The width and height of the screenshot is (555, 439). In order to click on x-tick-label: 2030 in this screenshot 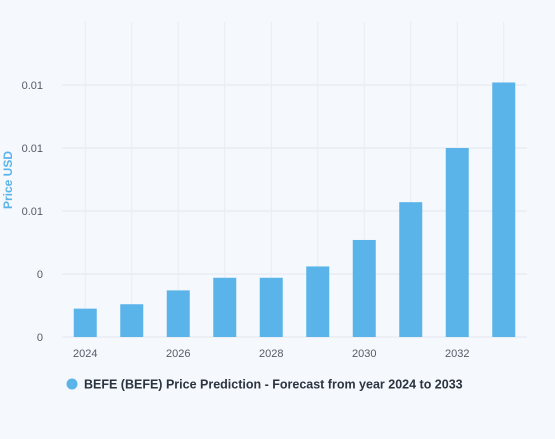, I will do `click(364, 354)`.